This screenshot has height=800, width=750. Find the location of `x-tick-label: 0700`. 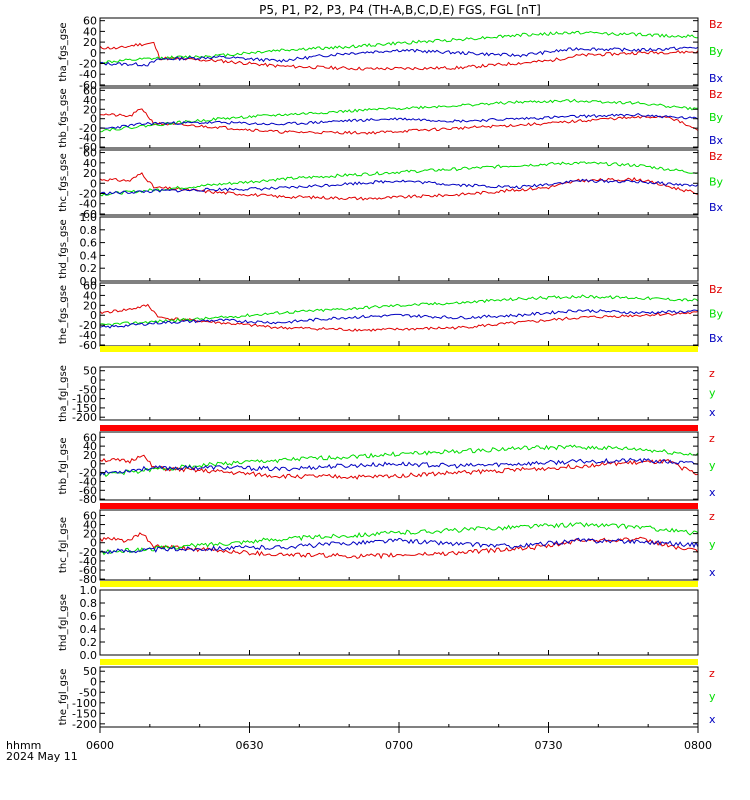

x-tick-label: 0700 is located at coordinates (399, 745).